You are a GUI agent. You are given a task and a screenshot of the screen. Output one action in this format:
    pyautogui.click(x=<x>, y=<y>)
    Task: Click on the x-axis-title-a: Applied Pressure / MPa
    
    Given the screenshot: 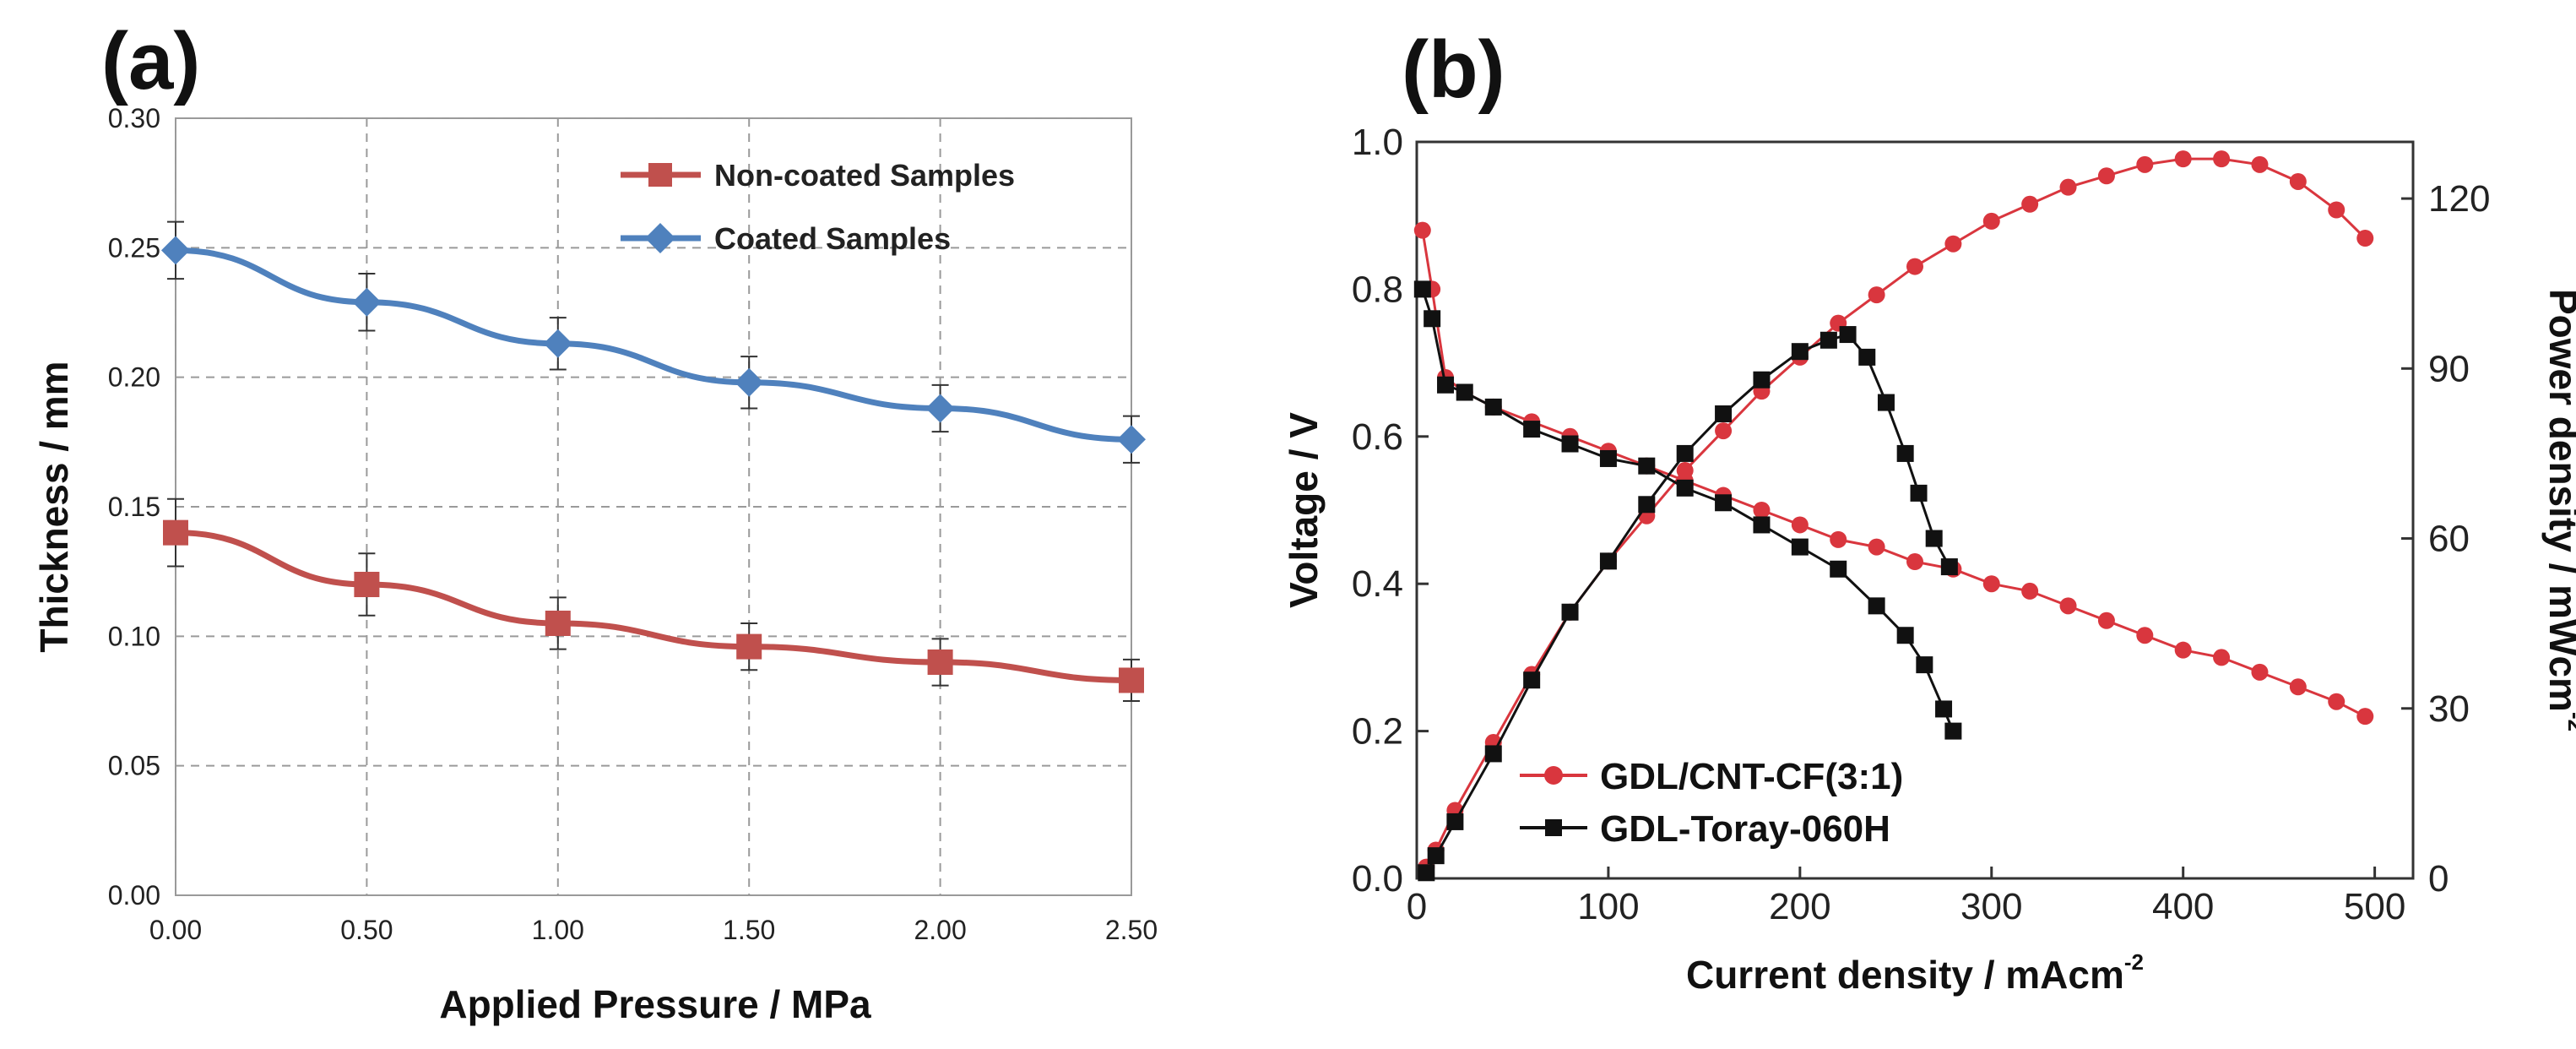 What is the action you would take?
    pyautogui.click(x=655, y=1004)
    